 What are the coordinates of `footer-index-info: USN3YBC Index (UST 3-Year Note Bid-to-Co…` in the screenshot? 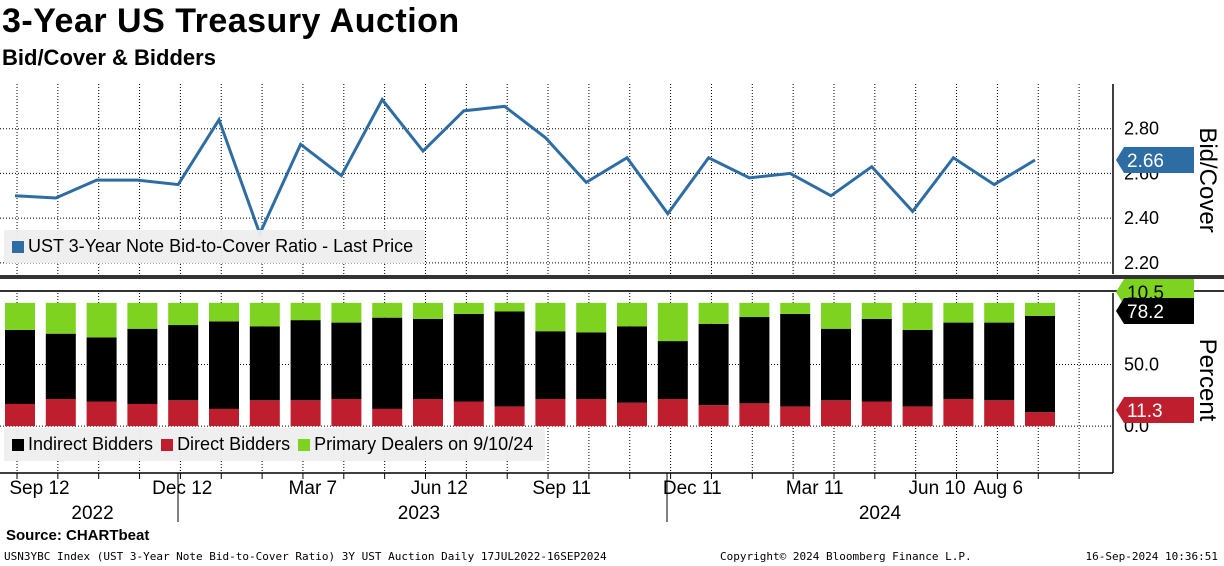 It's located at (305, 556).